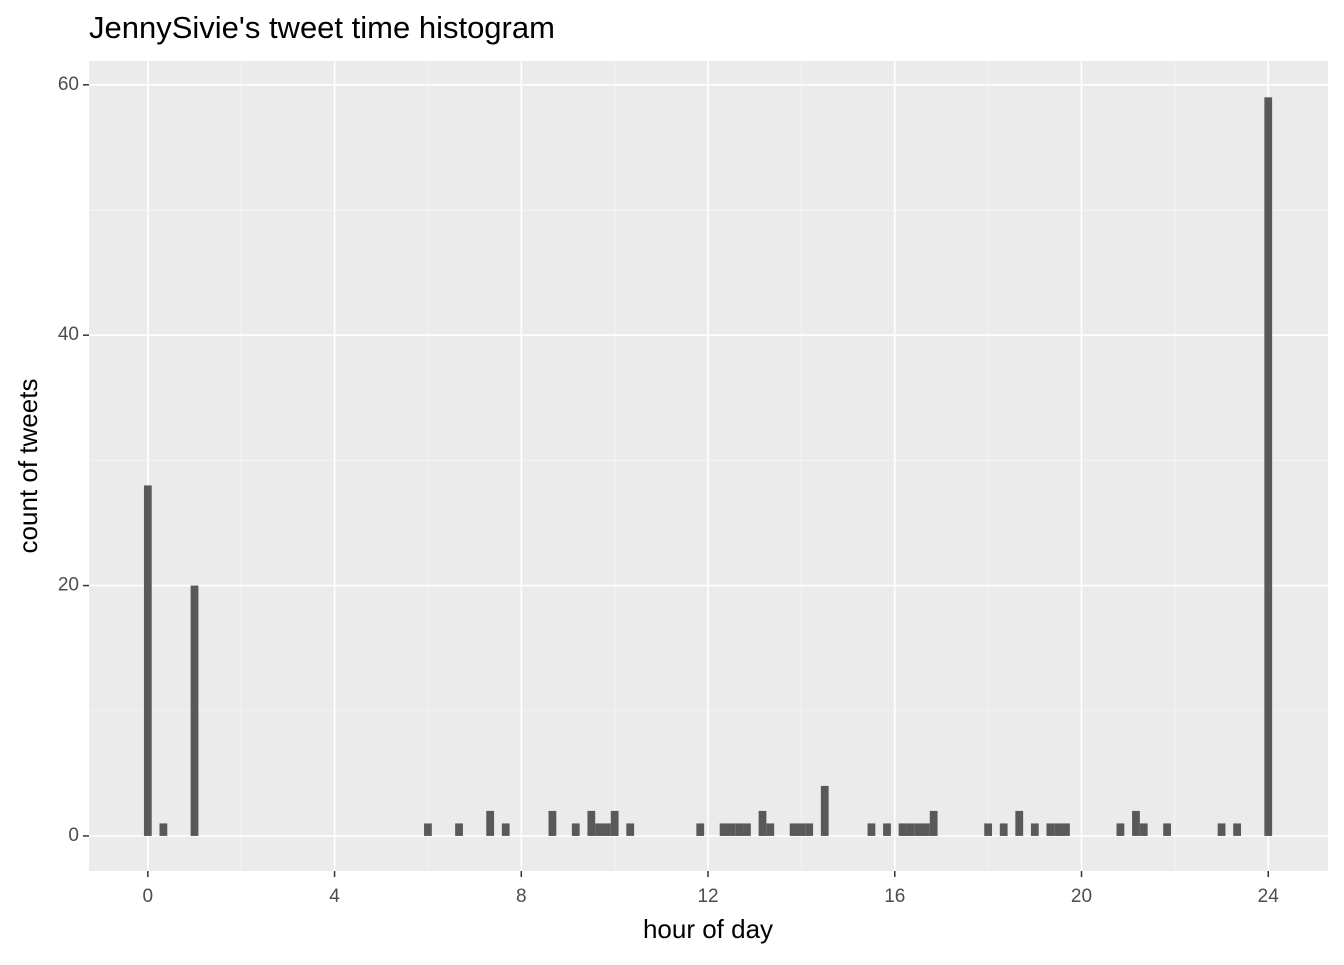 The width and height of the screenshot is (1344, 965). Describe the element at coordinates (1269, 896) in the screenshot. I see `x-tick-label: 24` at that location.